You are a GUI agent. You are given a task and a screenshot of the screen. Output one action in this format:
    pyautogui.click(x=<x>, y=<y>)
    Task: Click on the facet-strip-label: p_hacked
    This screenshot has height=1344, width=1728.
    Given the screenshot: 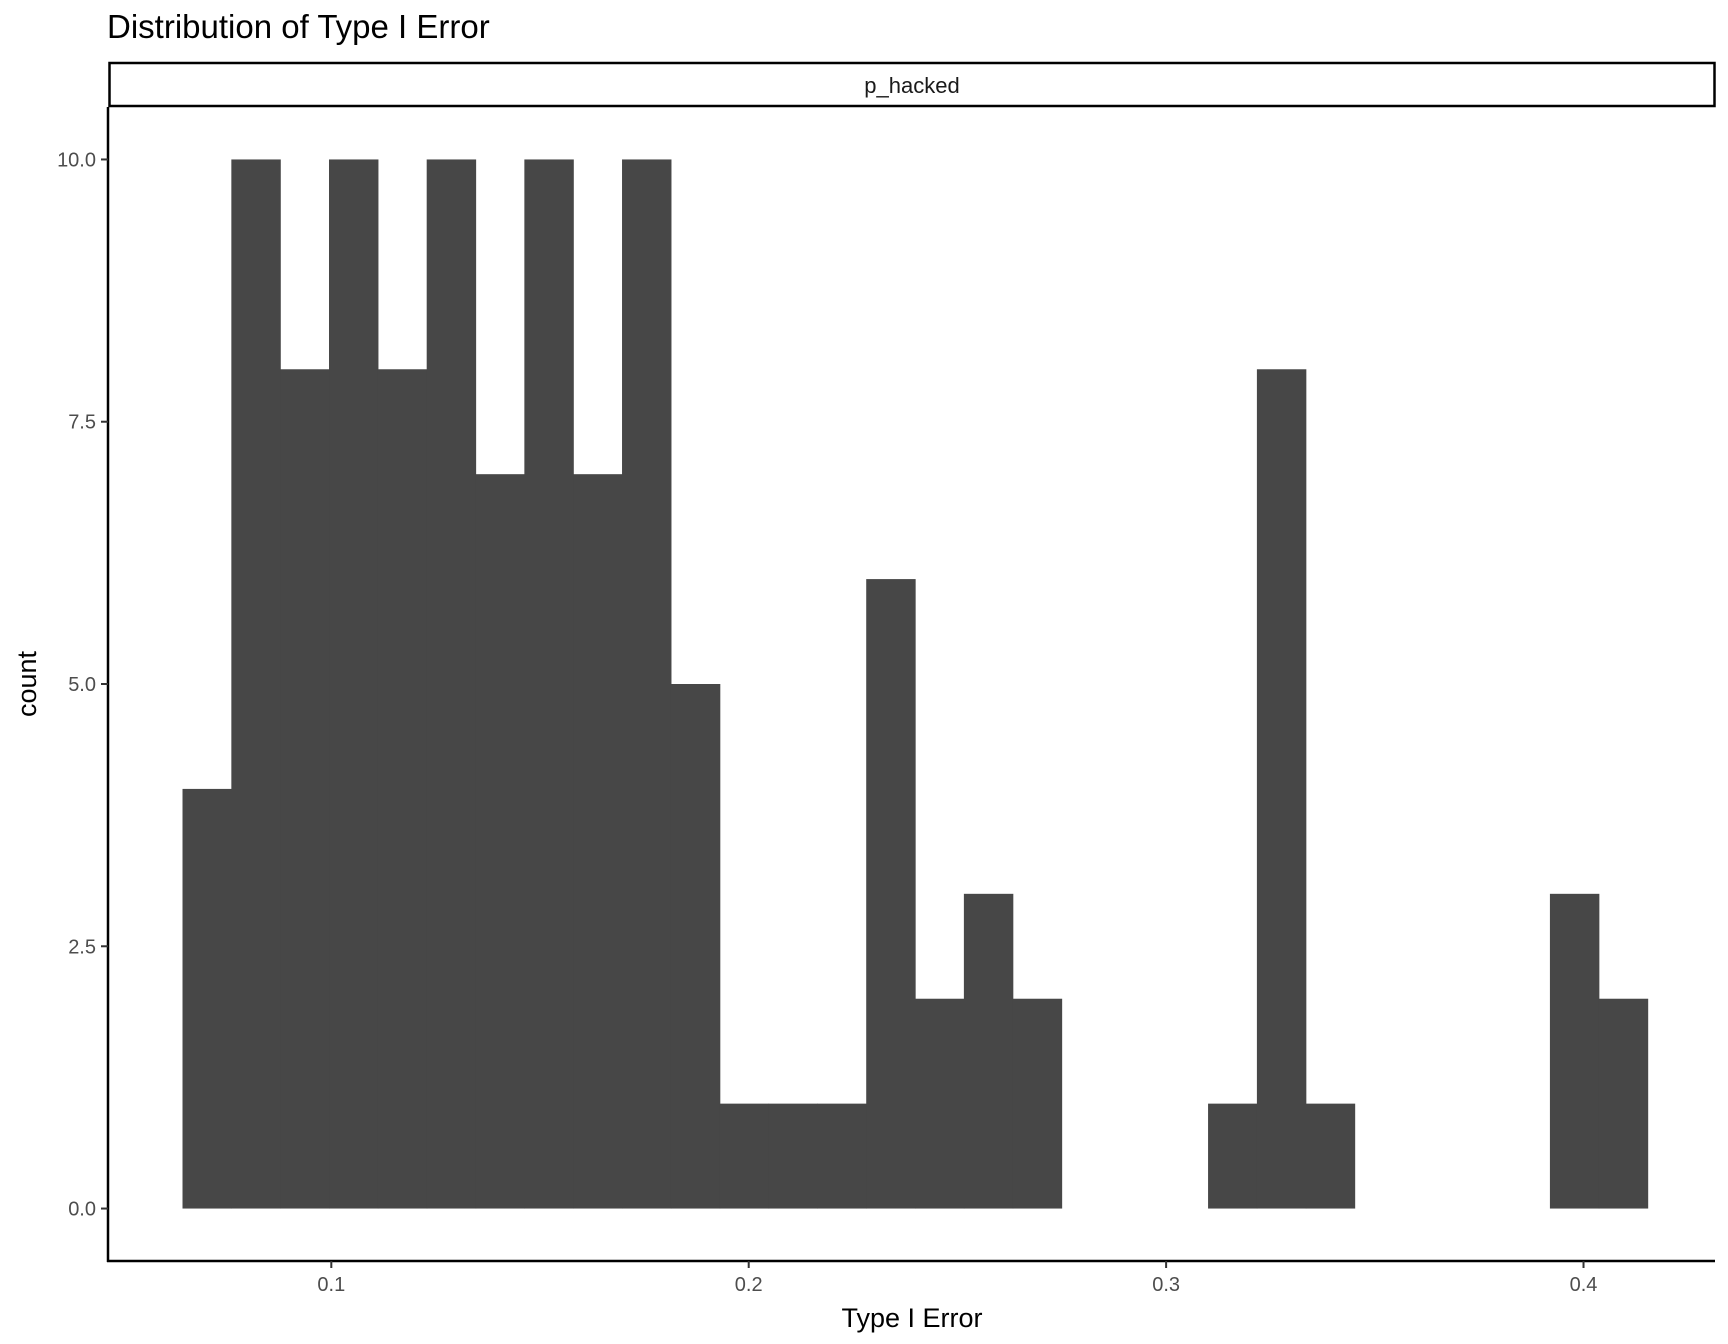 What is the action you would take?
    pyautogui.click(x=911, y=85)
    